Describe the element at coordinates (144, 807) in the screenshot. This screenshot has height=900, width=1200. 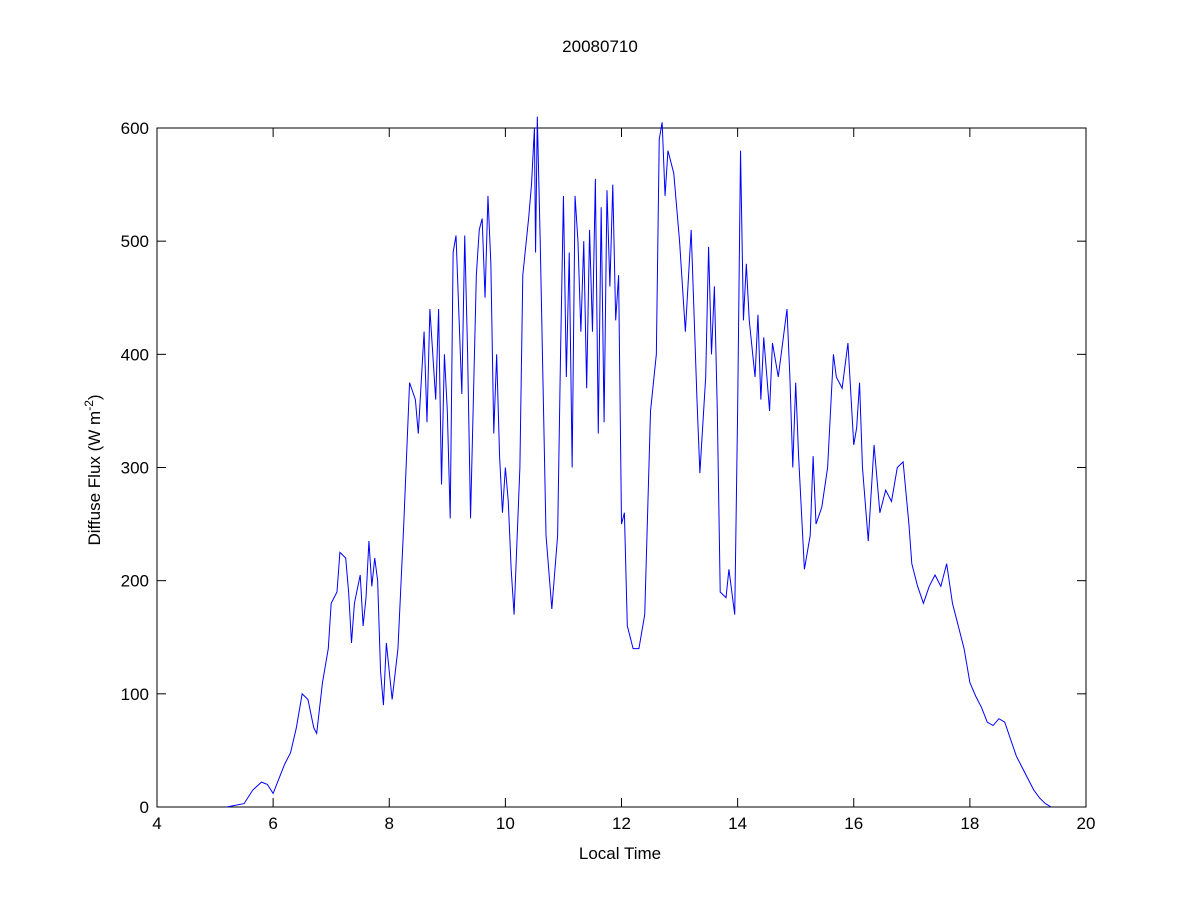
I see `y-tick-label: 0` at that location.